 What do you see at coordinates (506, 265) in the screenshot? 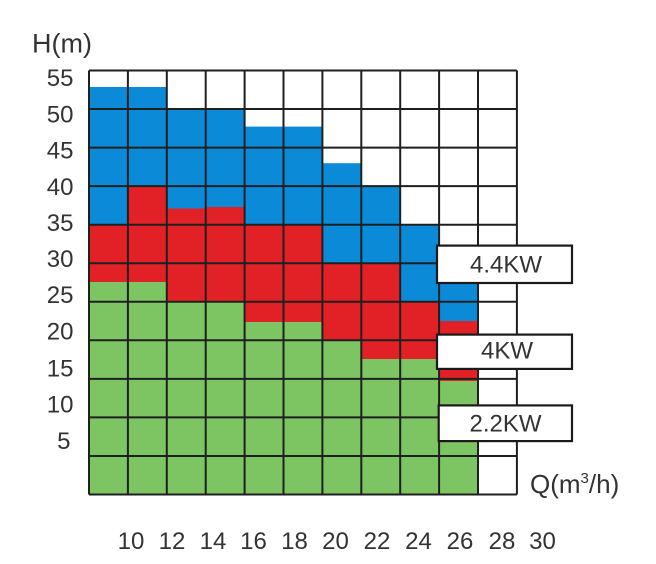
I see `svg-text: 4.4KW` at bounding box center [506, 265].